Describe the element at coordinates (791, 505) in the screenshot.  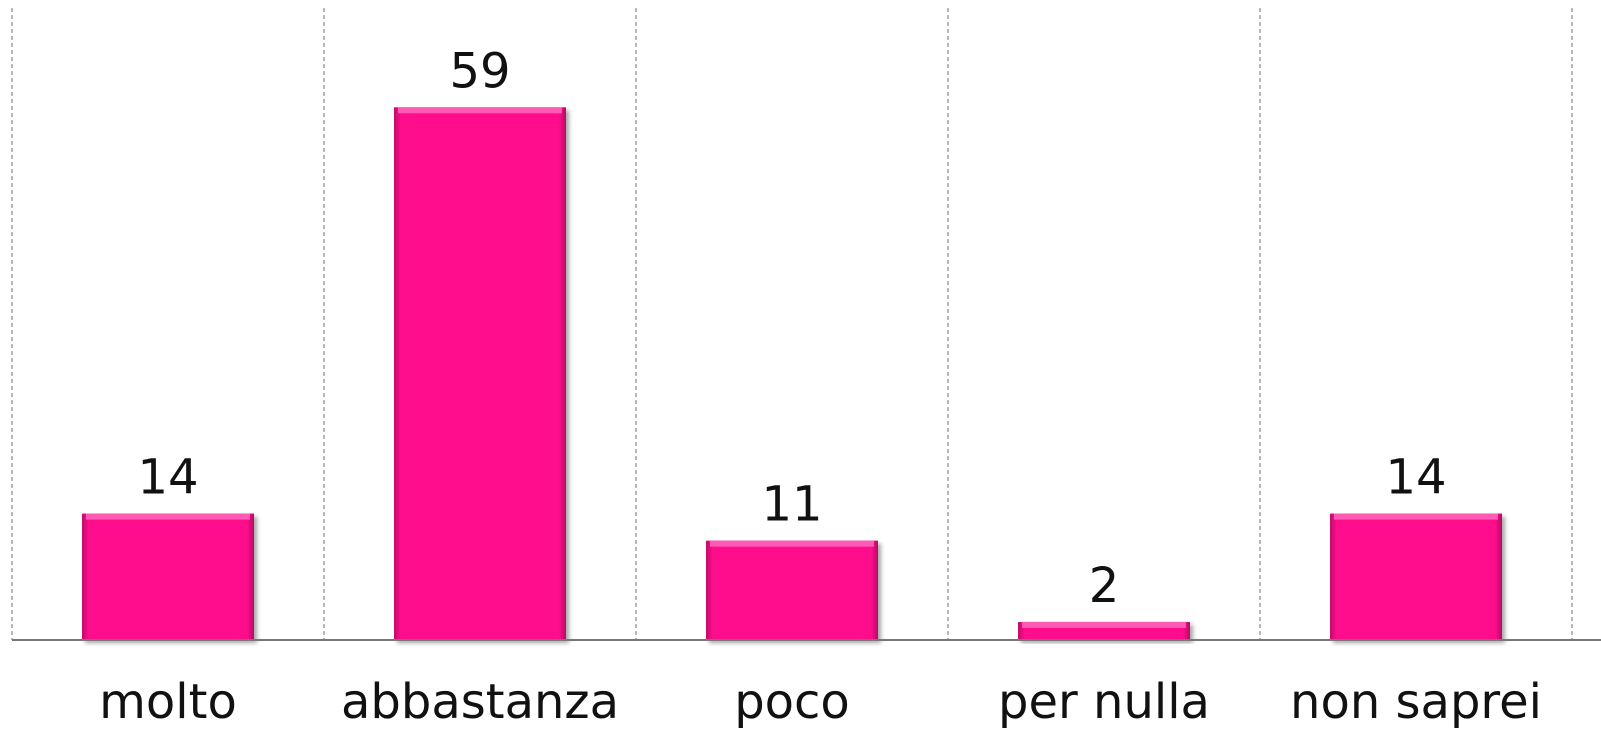
I see `value-label: 11` at that location.